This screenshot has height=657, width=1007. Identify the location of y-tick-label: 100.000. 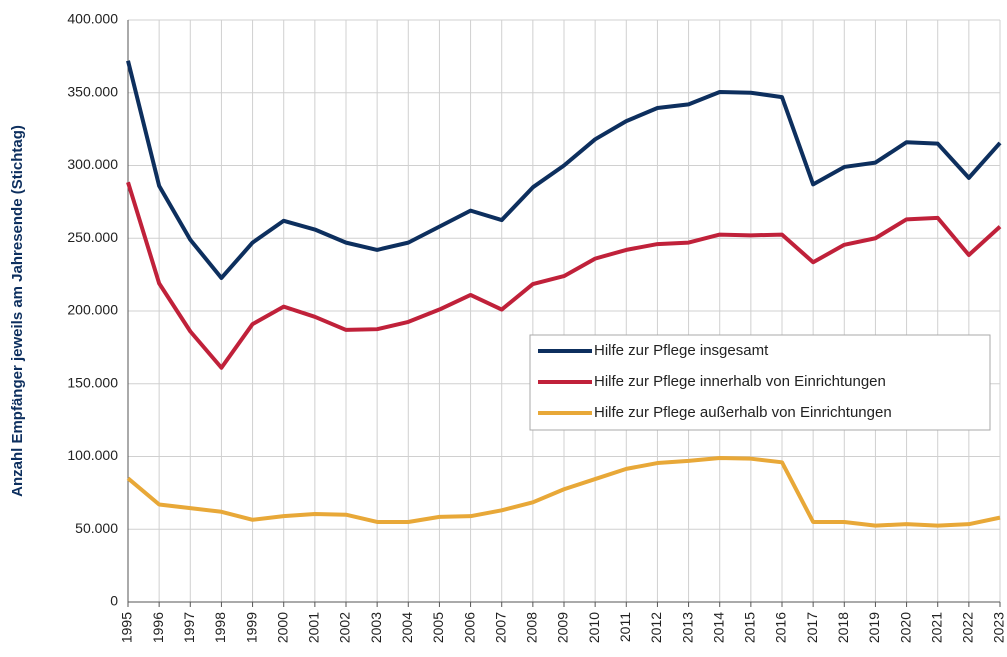
(92, 455).